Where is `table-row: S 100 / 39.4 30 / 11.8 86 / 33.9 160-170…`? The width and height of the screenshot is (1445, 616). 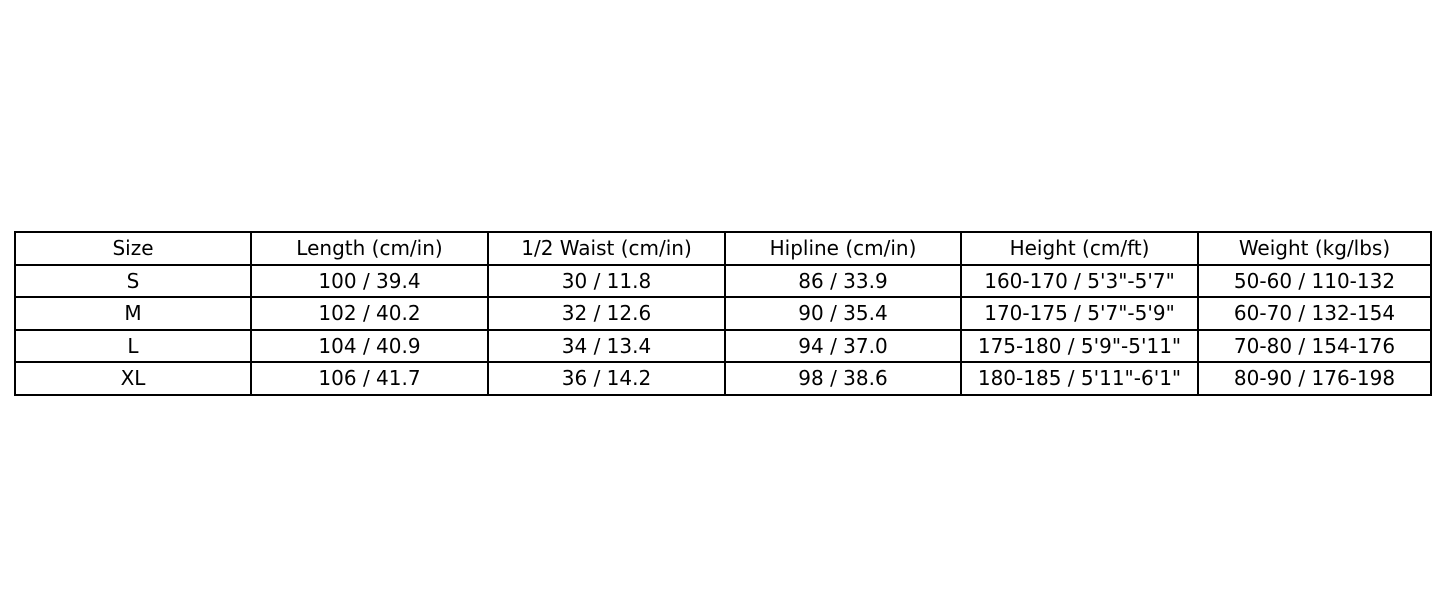 table-row: S 100 / 39.4 30 / 11.8 86 / 33.9 160-170… is located at coordinates (723, 280).